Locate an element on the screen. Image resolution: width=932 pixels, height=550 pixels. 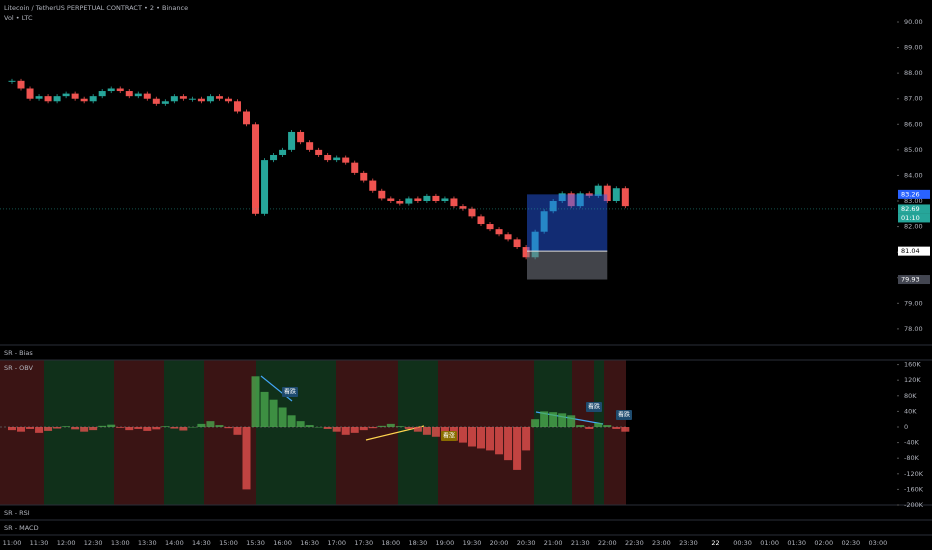
countdown-tag is located at coordinates (914, 218).